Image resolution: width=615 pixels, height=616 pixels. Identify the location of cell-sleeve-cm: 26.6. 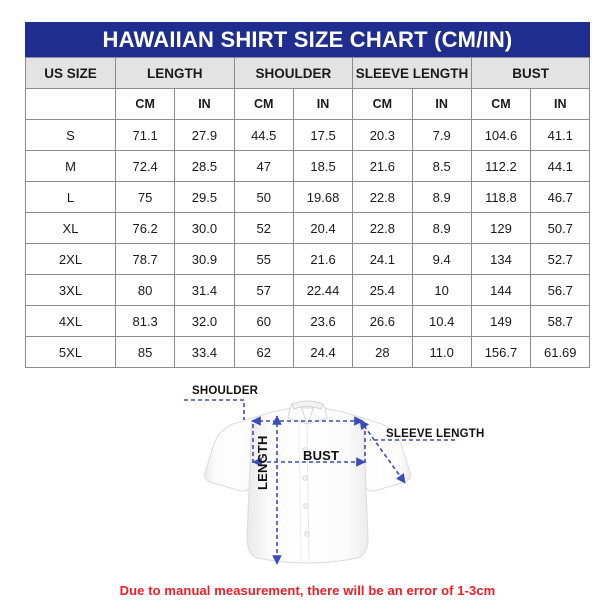
(382, 321).